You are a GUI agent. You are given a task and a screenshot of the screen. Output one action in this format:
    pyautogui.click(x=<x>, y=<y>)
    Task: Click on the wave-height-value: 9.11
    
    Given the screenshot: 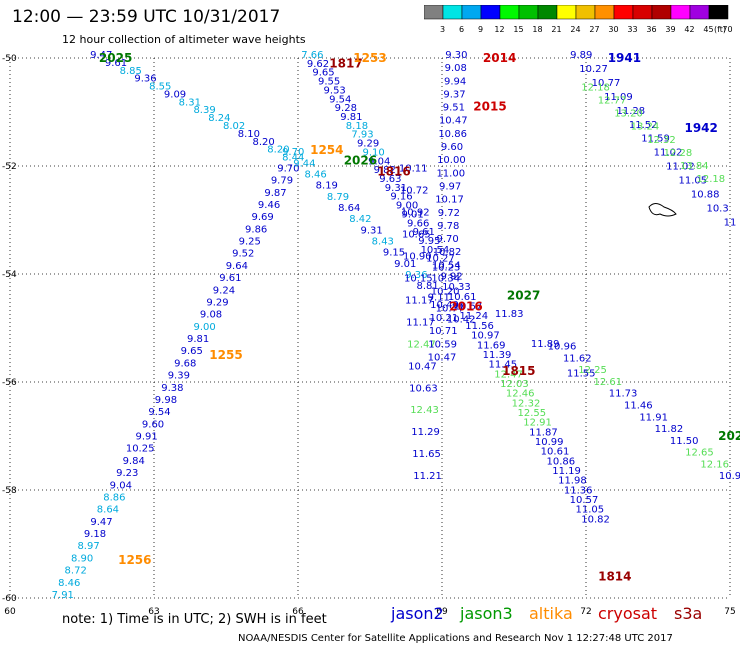 What is the action you would take?
    pyautogui.click(x=439, y=297)
    